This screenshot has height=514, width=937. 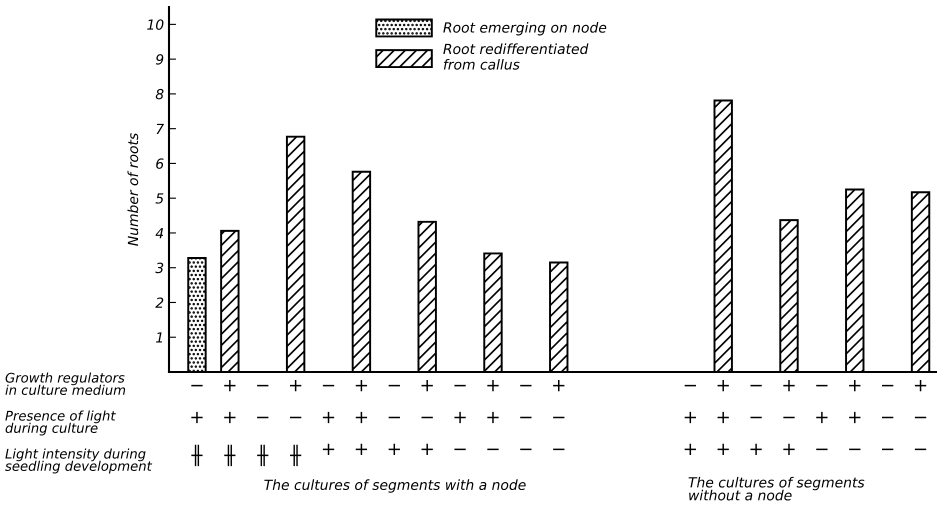 What do you see at coordinates (159, 268) in the screenshot?
I see `y-tick-label: 3` at bounding box center [159, 268].